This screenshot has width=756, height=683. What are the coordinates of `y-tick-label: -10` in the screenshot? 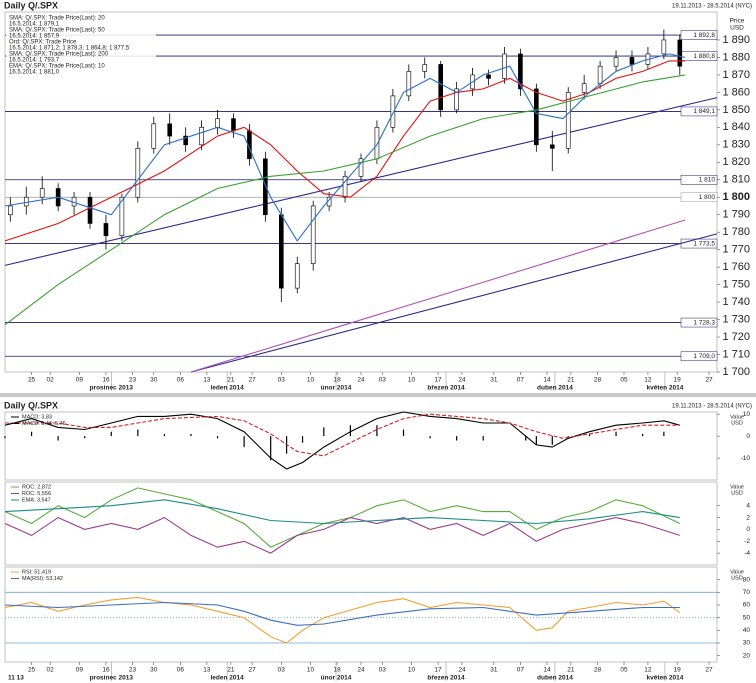 It's located at (746, 458).